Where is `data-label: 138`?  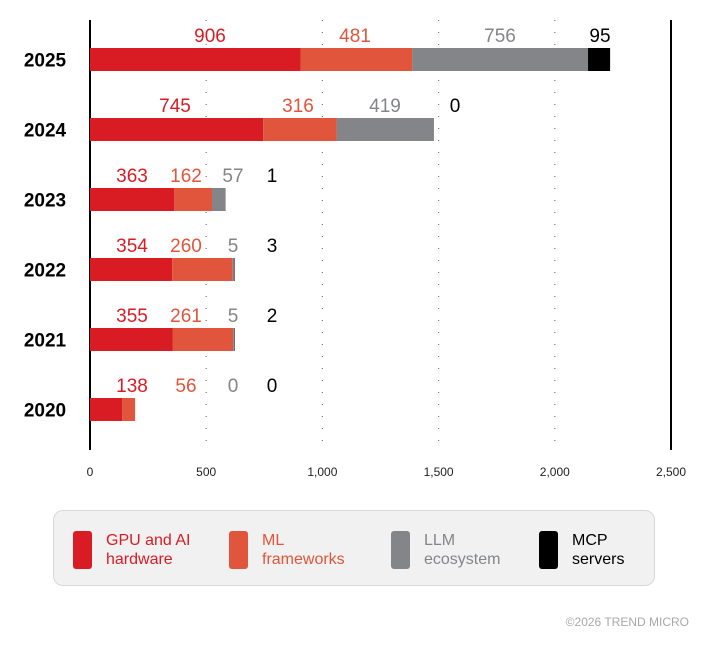
data-label: 138 is located at coordinates (132, 386).